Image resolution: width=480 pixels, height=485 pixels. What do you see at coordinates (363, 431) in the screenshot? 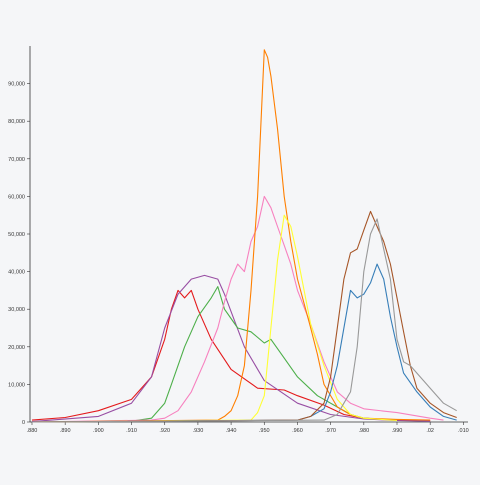
I see `x-tick-label: .980` at bounding box center [363, 431].